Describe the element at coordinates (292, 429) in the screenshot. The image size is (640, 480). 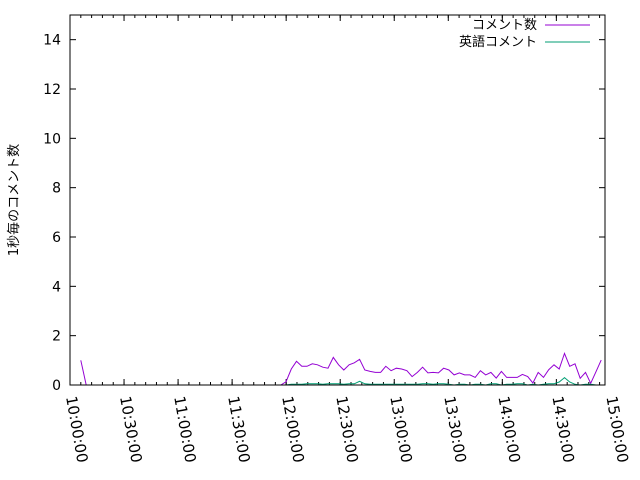
I see `x-tick-label: 12:00:00` at that location.